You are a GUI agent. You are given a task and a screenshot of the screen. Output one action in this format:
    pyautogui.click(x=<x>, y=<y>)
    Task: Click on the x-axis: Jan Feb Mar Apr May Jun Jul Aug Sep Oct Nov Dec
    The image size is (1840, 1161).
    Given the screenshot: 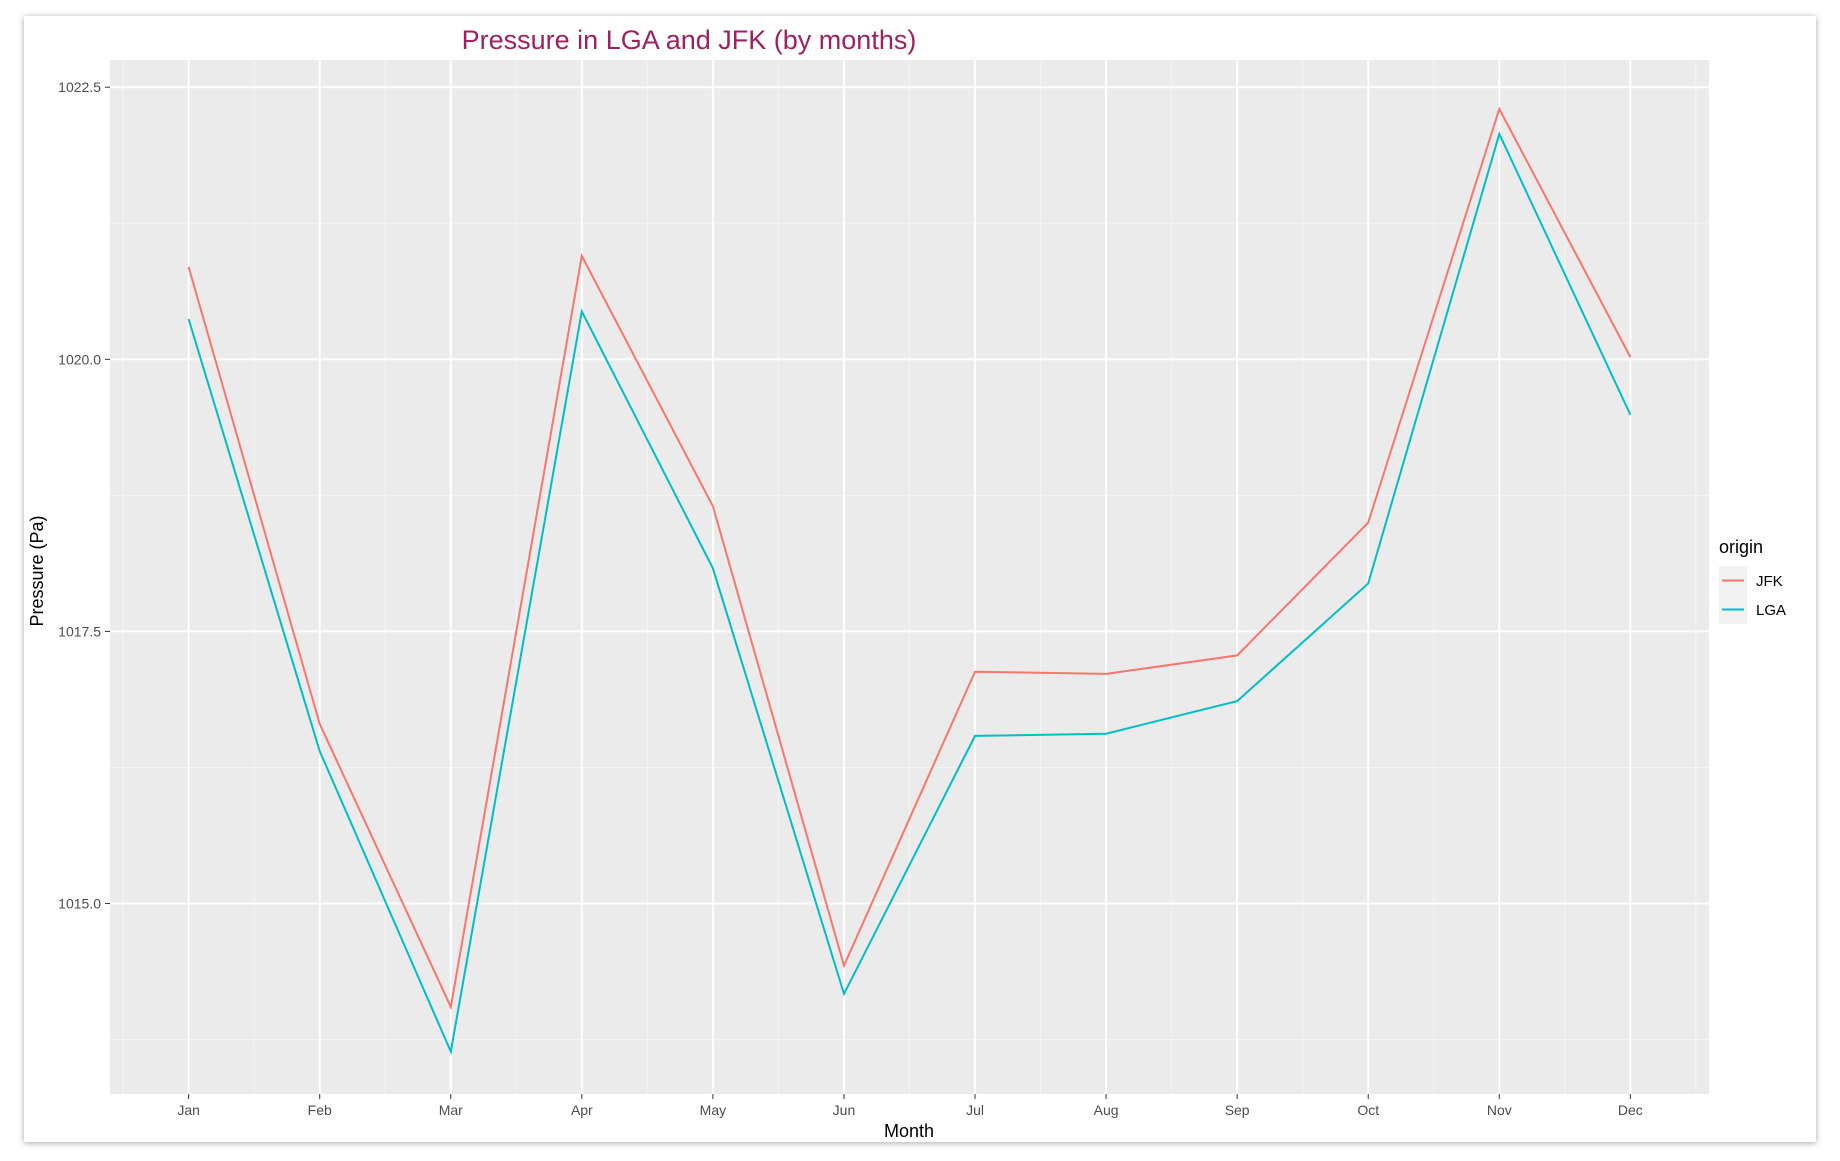 What is the action you would take?
    pyautogui.click(x=910, y=1106)
    